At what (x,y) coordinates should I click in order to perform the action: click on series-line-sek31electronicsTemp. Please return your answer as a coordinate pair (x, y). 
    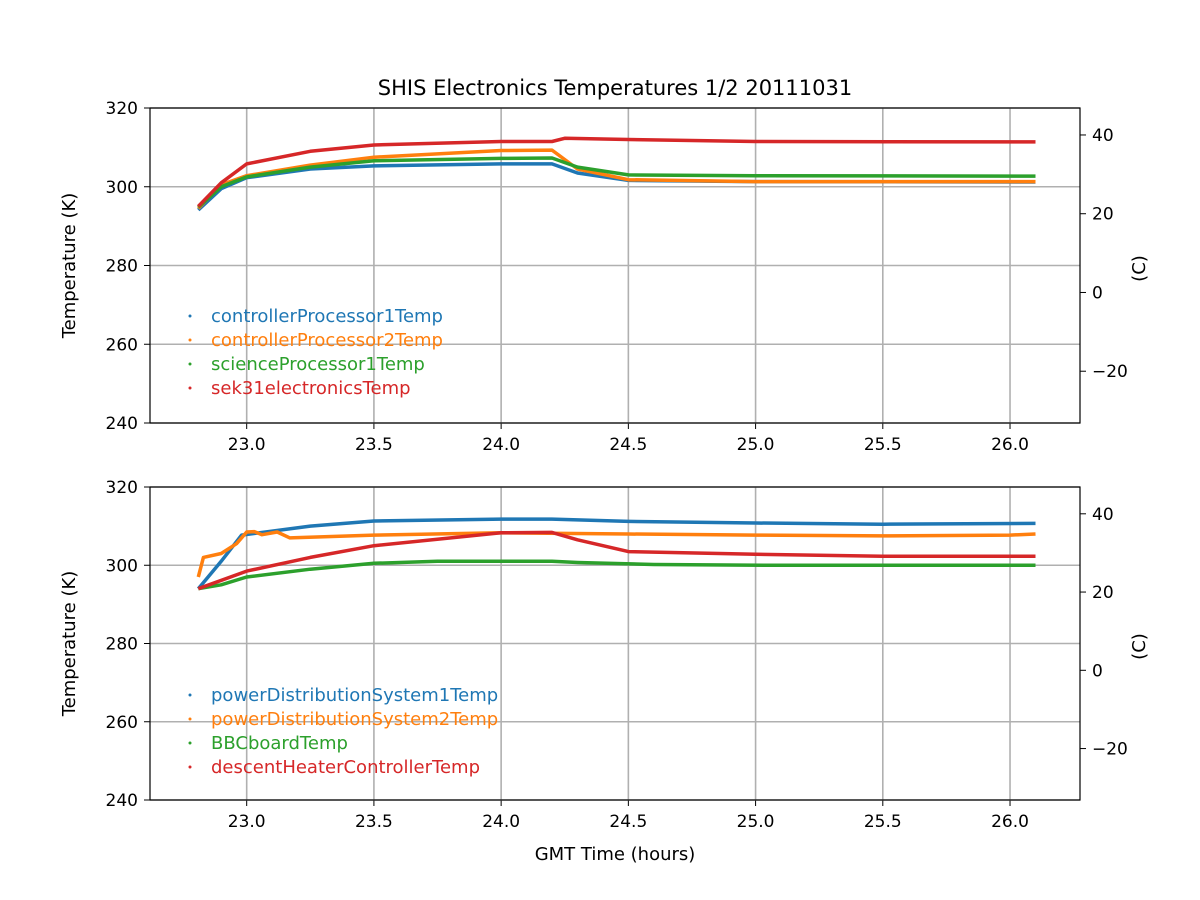
    Looking at the image, I should click on (616, 172).